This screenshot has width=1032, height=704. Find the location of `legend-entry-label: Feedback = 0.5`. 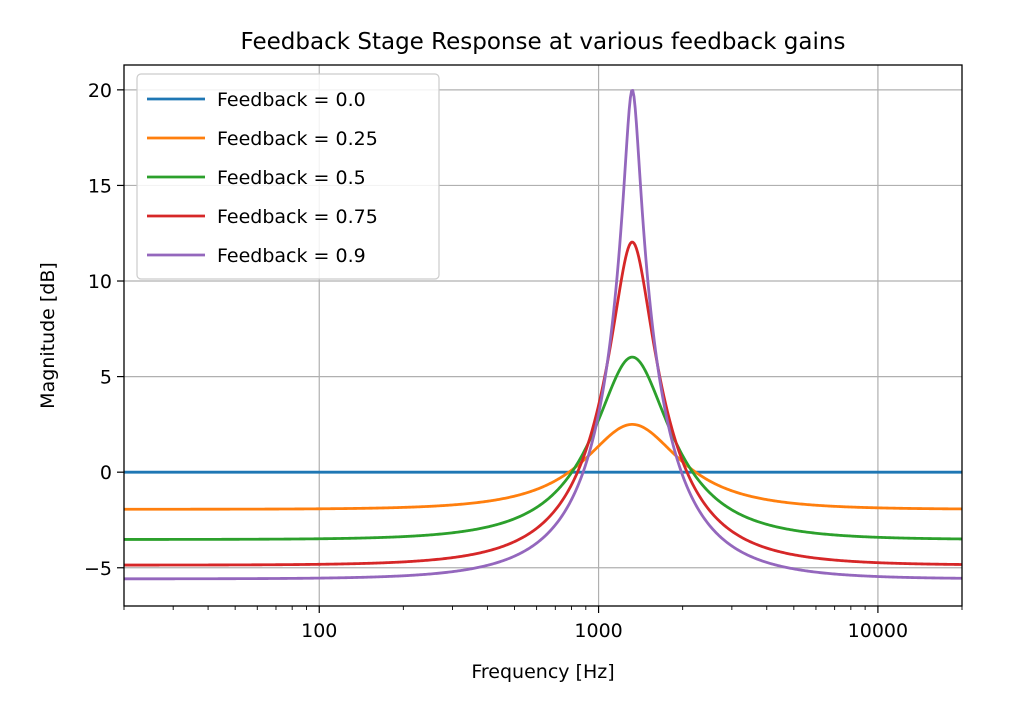

legend-entry-label: Feedback = 0.5 is located at coordinates (291, 178).